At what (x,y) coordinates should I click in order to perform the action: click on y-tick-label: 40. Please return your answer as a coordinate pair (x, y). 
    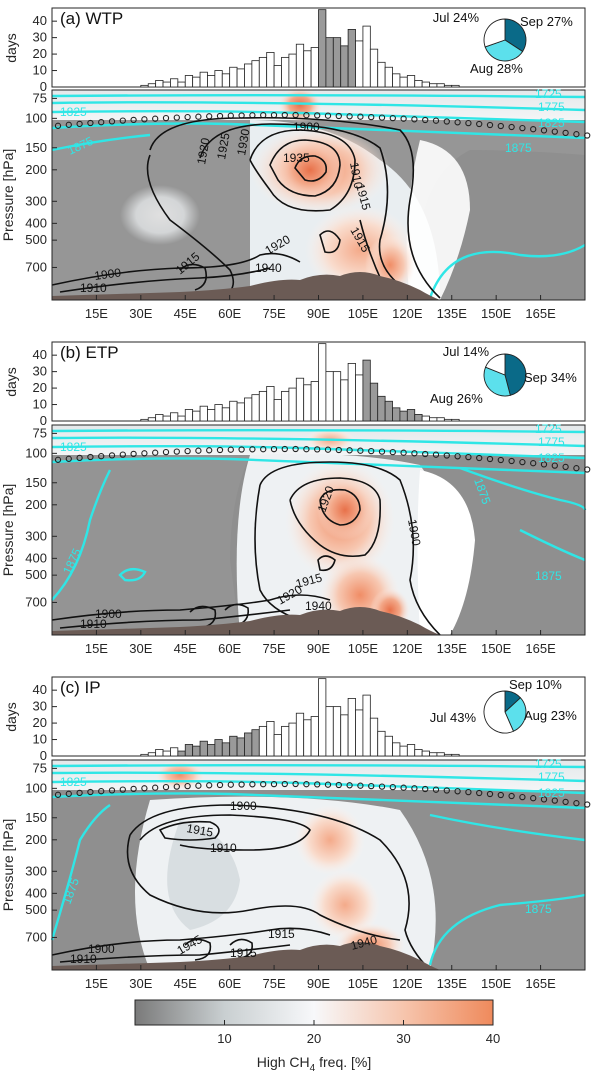
    Looking at the image, I should click on (40, 20).